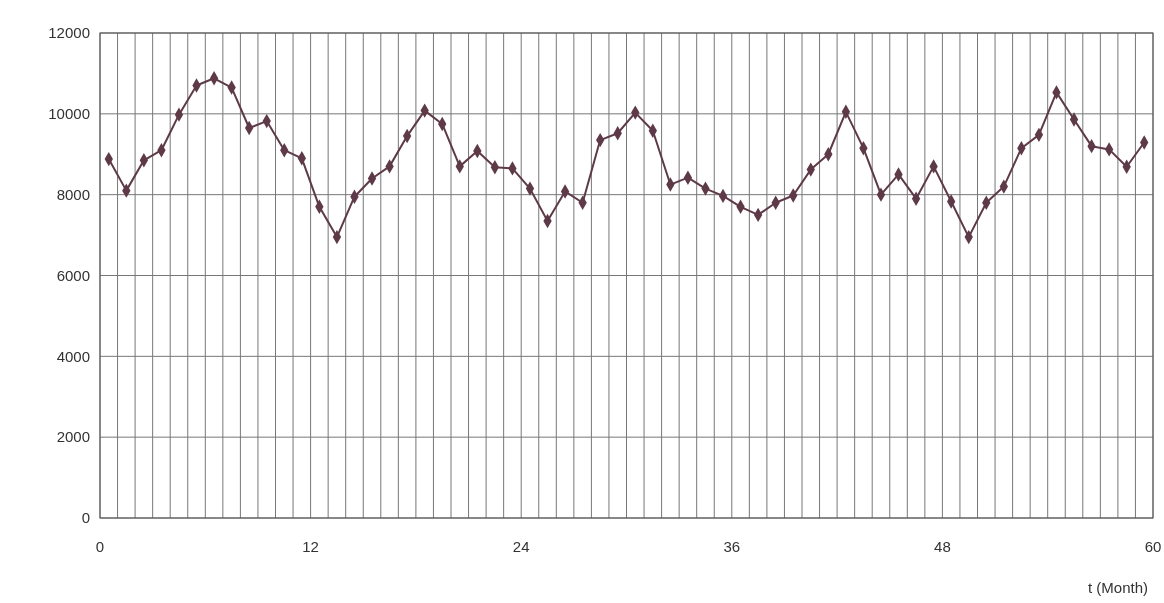 The height and width of the screenshot is (603, 1164). What do you see at coordinates (1117, 587) in the screenshot?
I see `x-axis-title: t (Month)` at bounding box center [1117, 587].